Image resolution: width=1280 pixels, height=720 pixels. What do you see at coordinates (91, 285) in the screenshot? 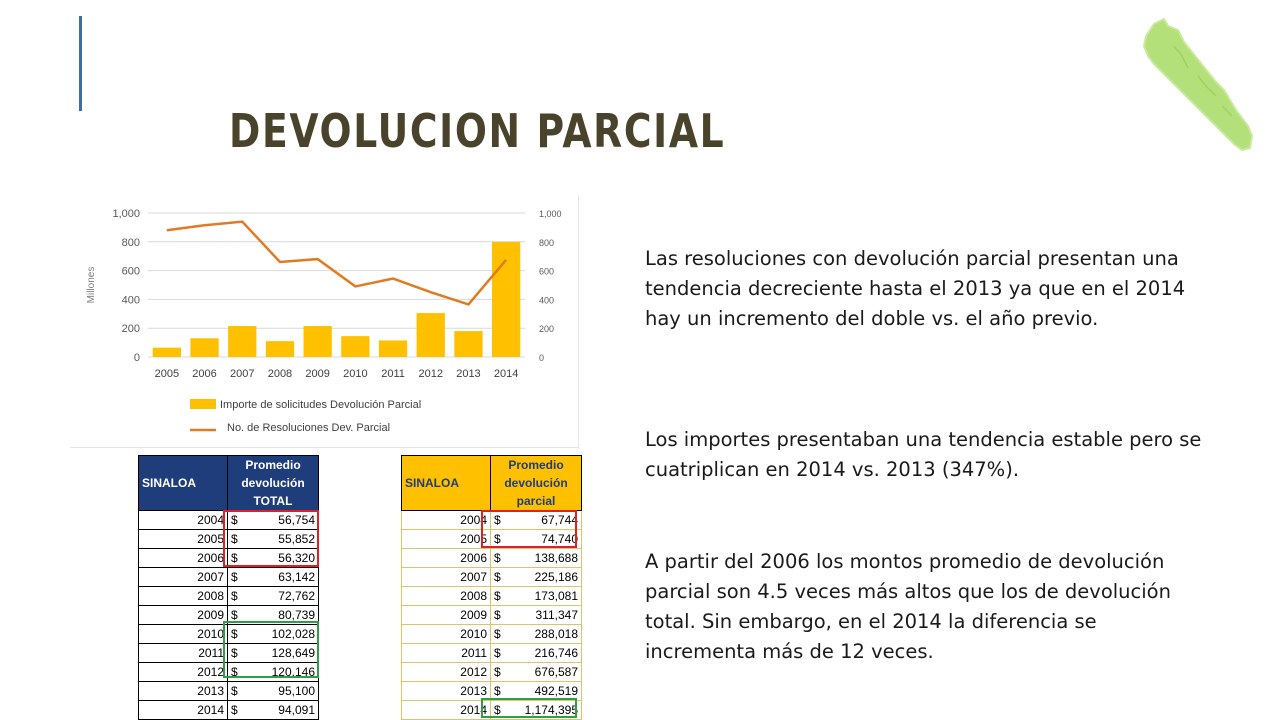
I see `y-axis-label: Millones` at bounding box center [91, 285].